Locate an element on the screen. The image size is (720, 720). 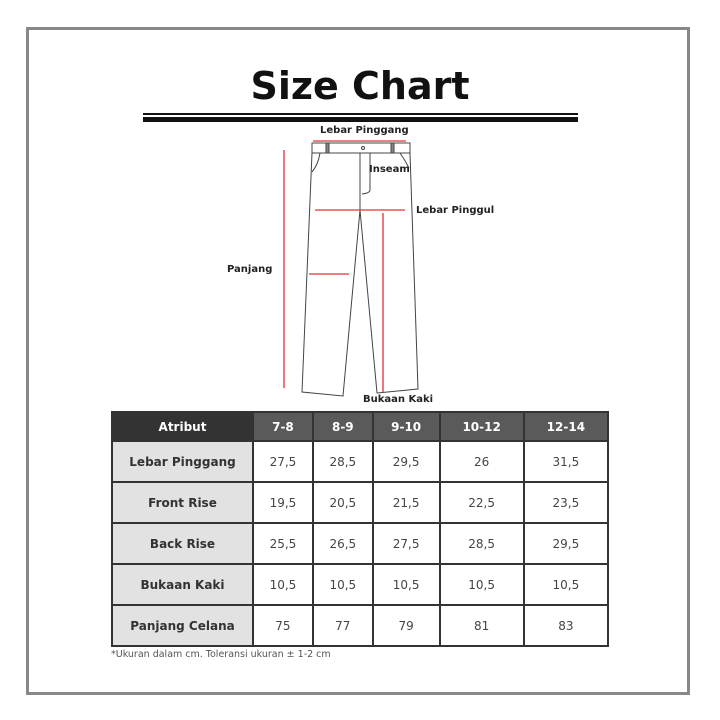
value-cell: 79 is located at coordinates (406, 625).